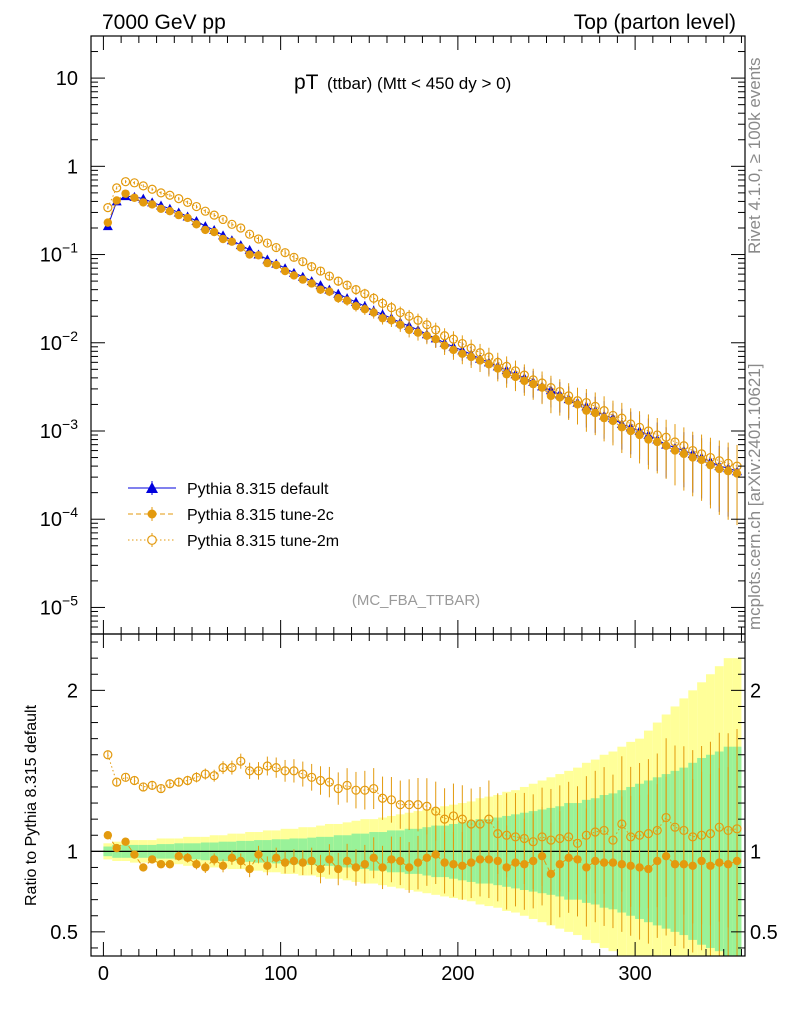 This screenshot has width=786, height=1024. I want to click on legend-label: Pythia 8.315 tune-2c, so click(260, 515).